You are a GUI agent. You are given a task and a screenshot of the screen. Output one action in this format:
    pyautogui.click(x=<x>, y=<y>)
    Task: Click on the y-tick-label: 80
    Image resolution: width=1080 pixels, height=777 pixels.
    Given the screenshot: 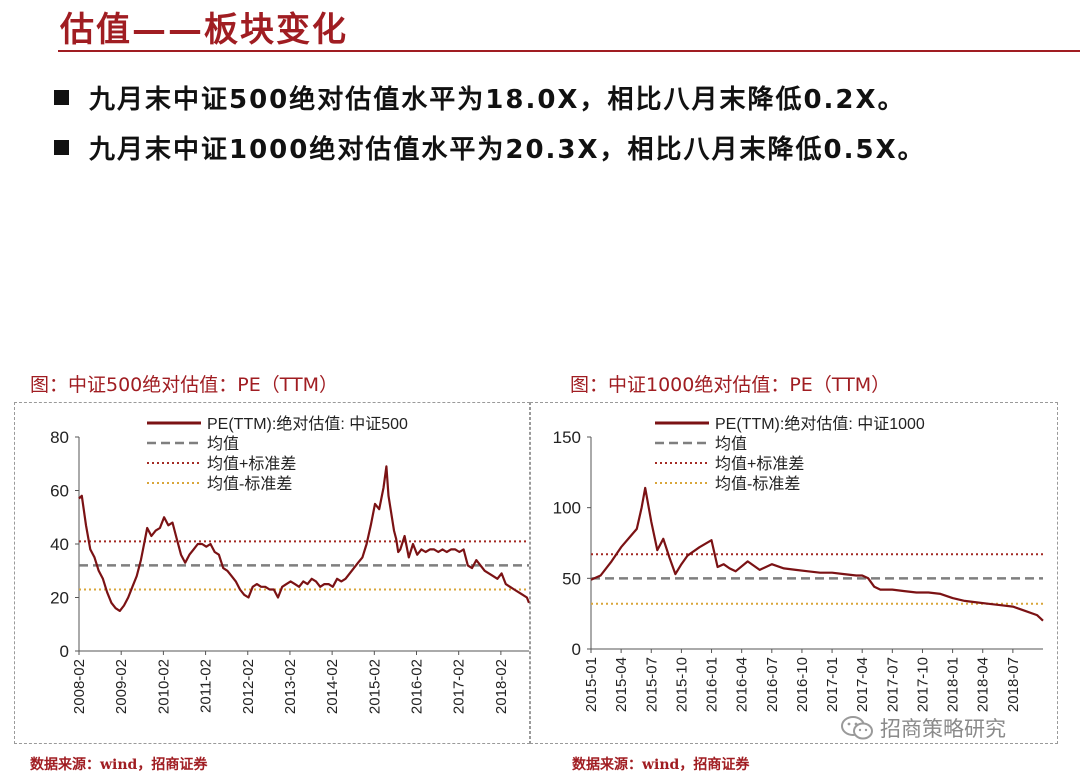 What is the action you would take?
    pyautogui.click(x=59, y=437)
    